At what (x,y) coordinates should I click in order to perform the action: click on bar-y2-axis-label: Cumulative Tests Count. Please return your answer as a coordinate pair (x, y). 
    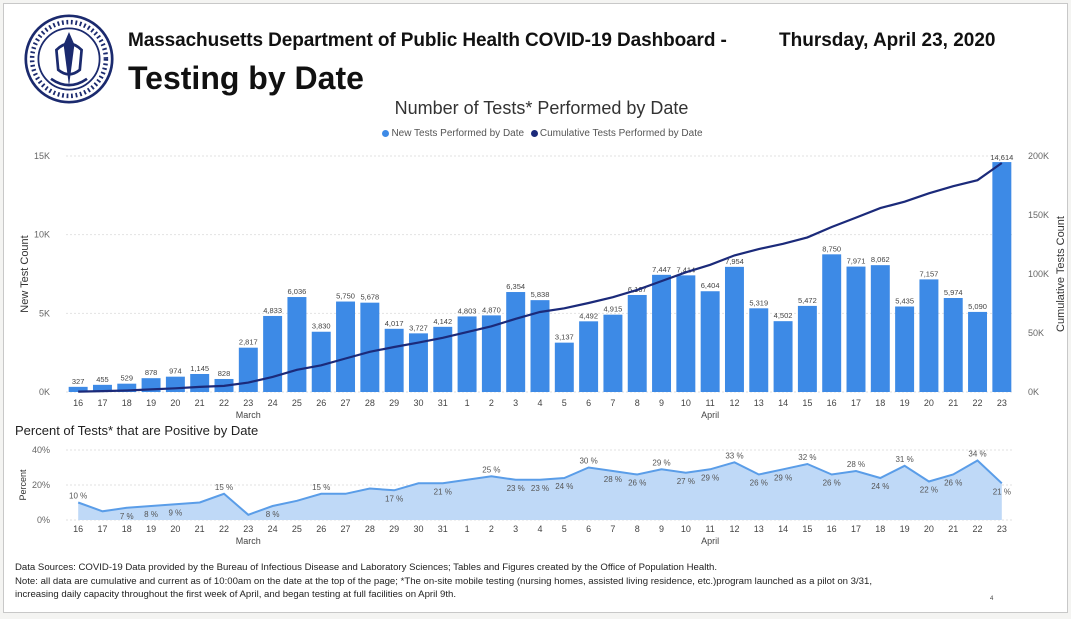
    Looking at the image, I should click on (1061, 274).